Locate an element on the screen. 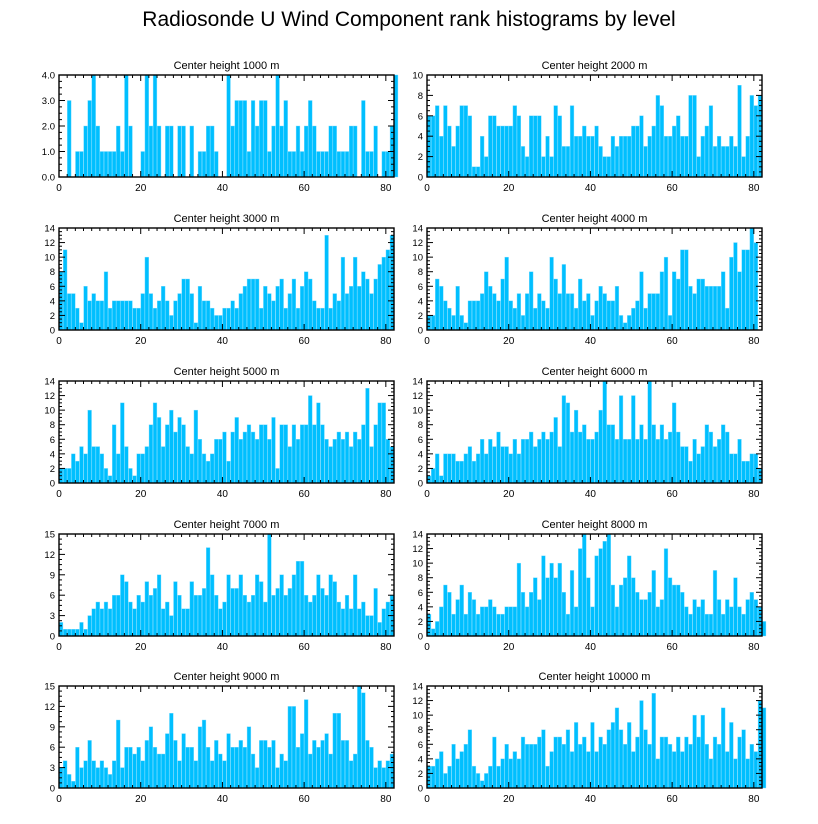 Image resolution: width=818 pixels, height=824 pixels. y-tick-label: 9 is located at coordinates (52, 727).